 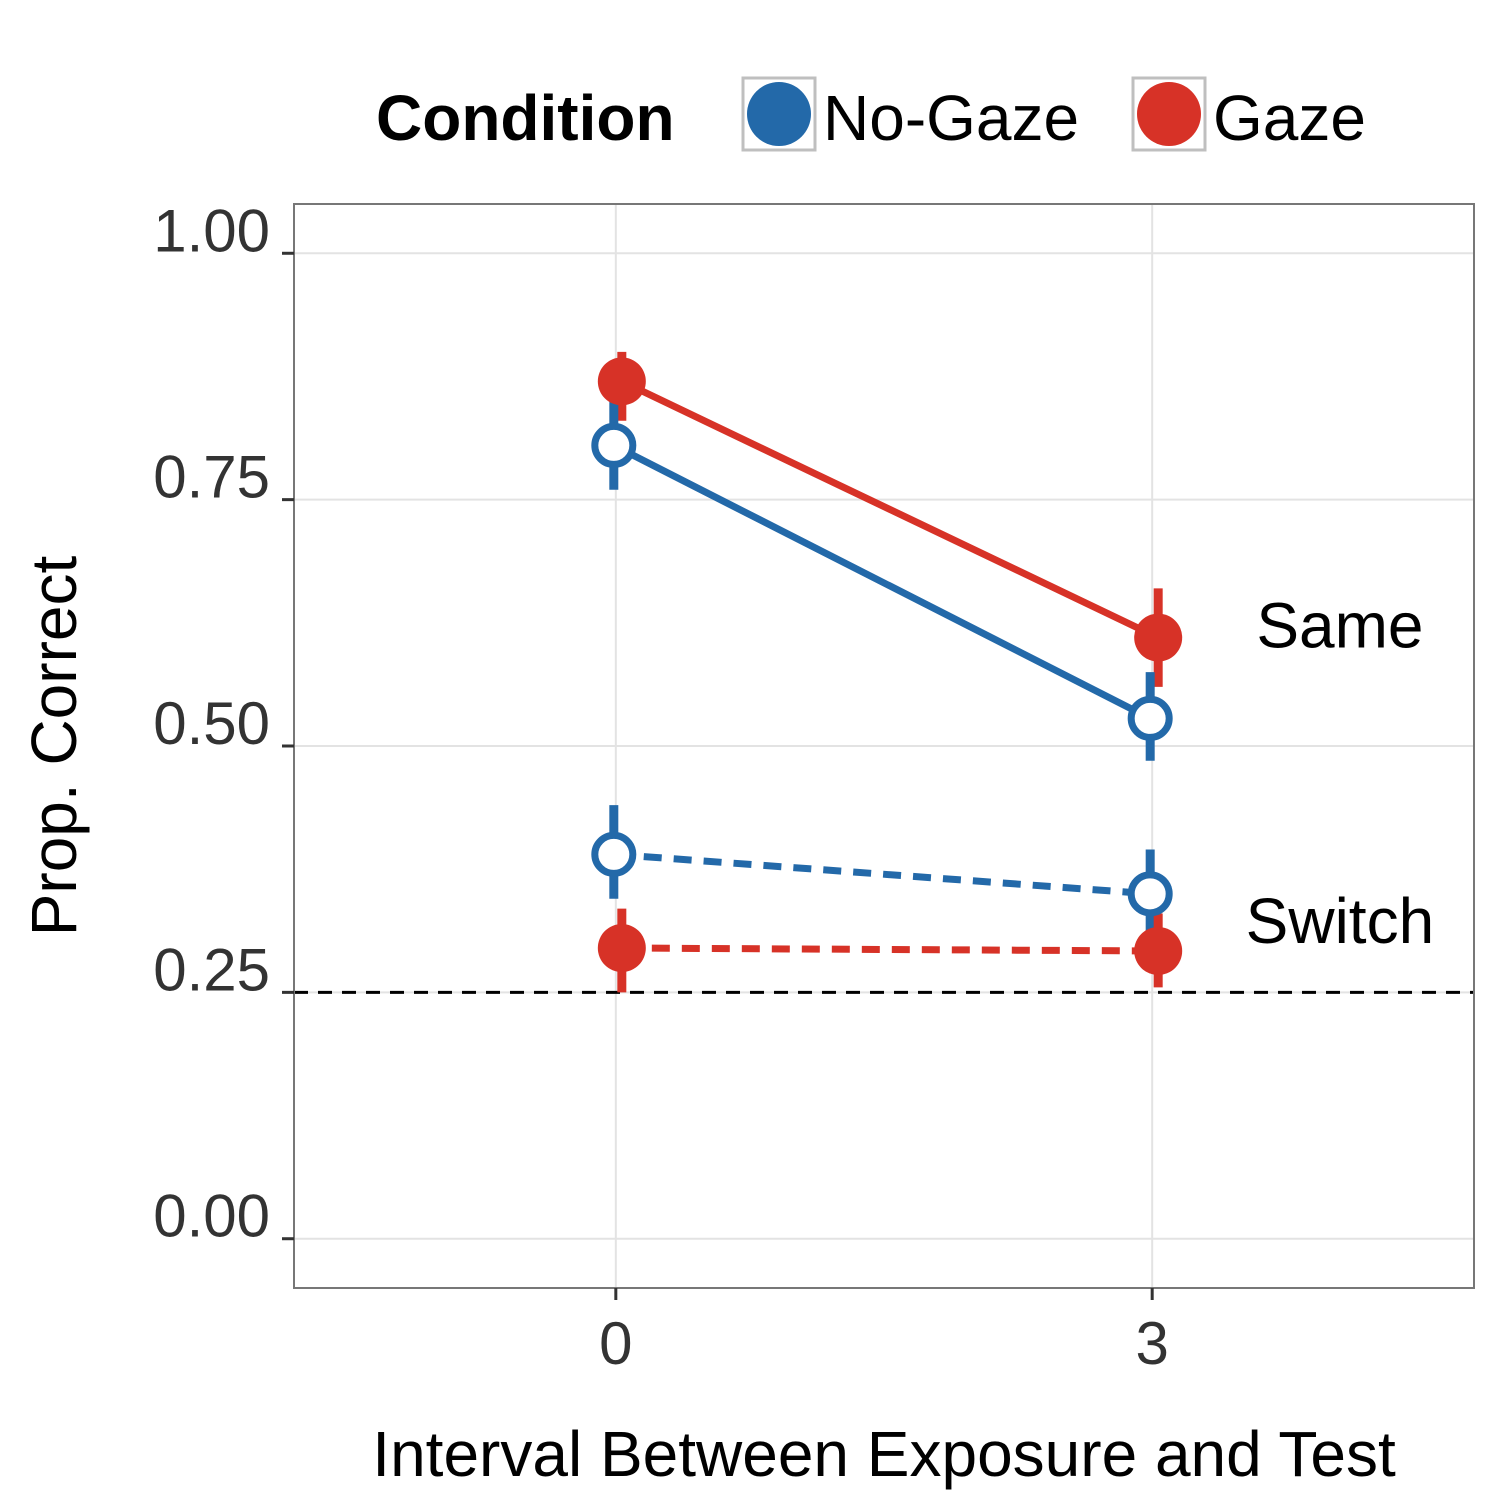 What do you see at coordinates (1340, 921) in the screenshot?
I see `annotation-switch: Switch` at bounding box center [1340, 921].